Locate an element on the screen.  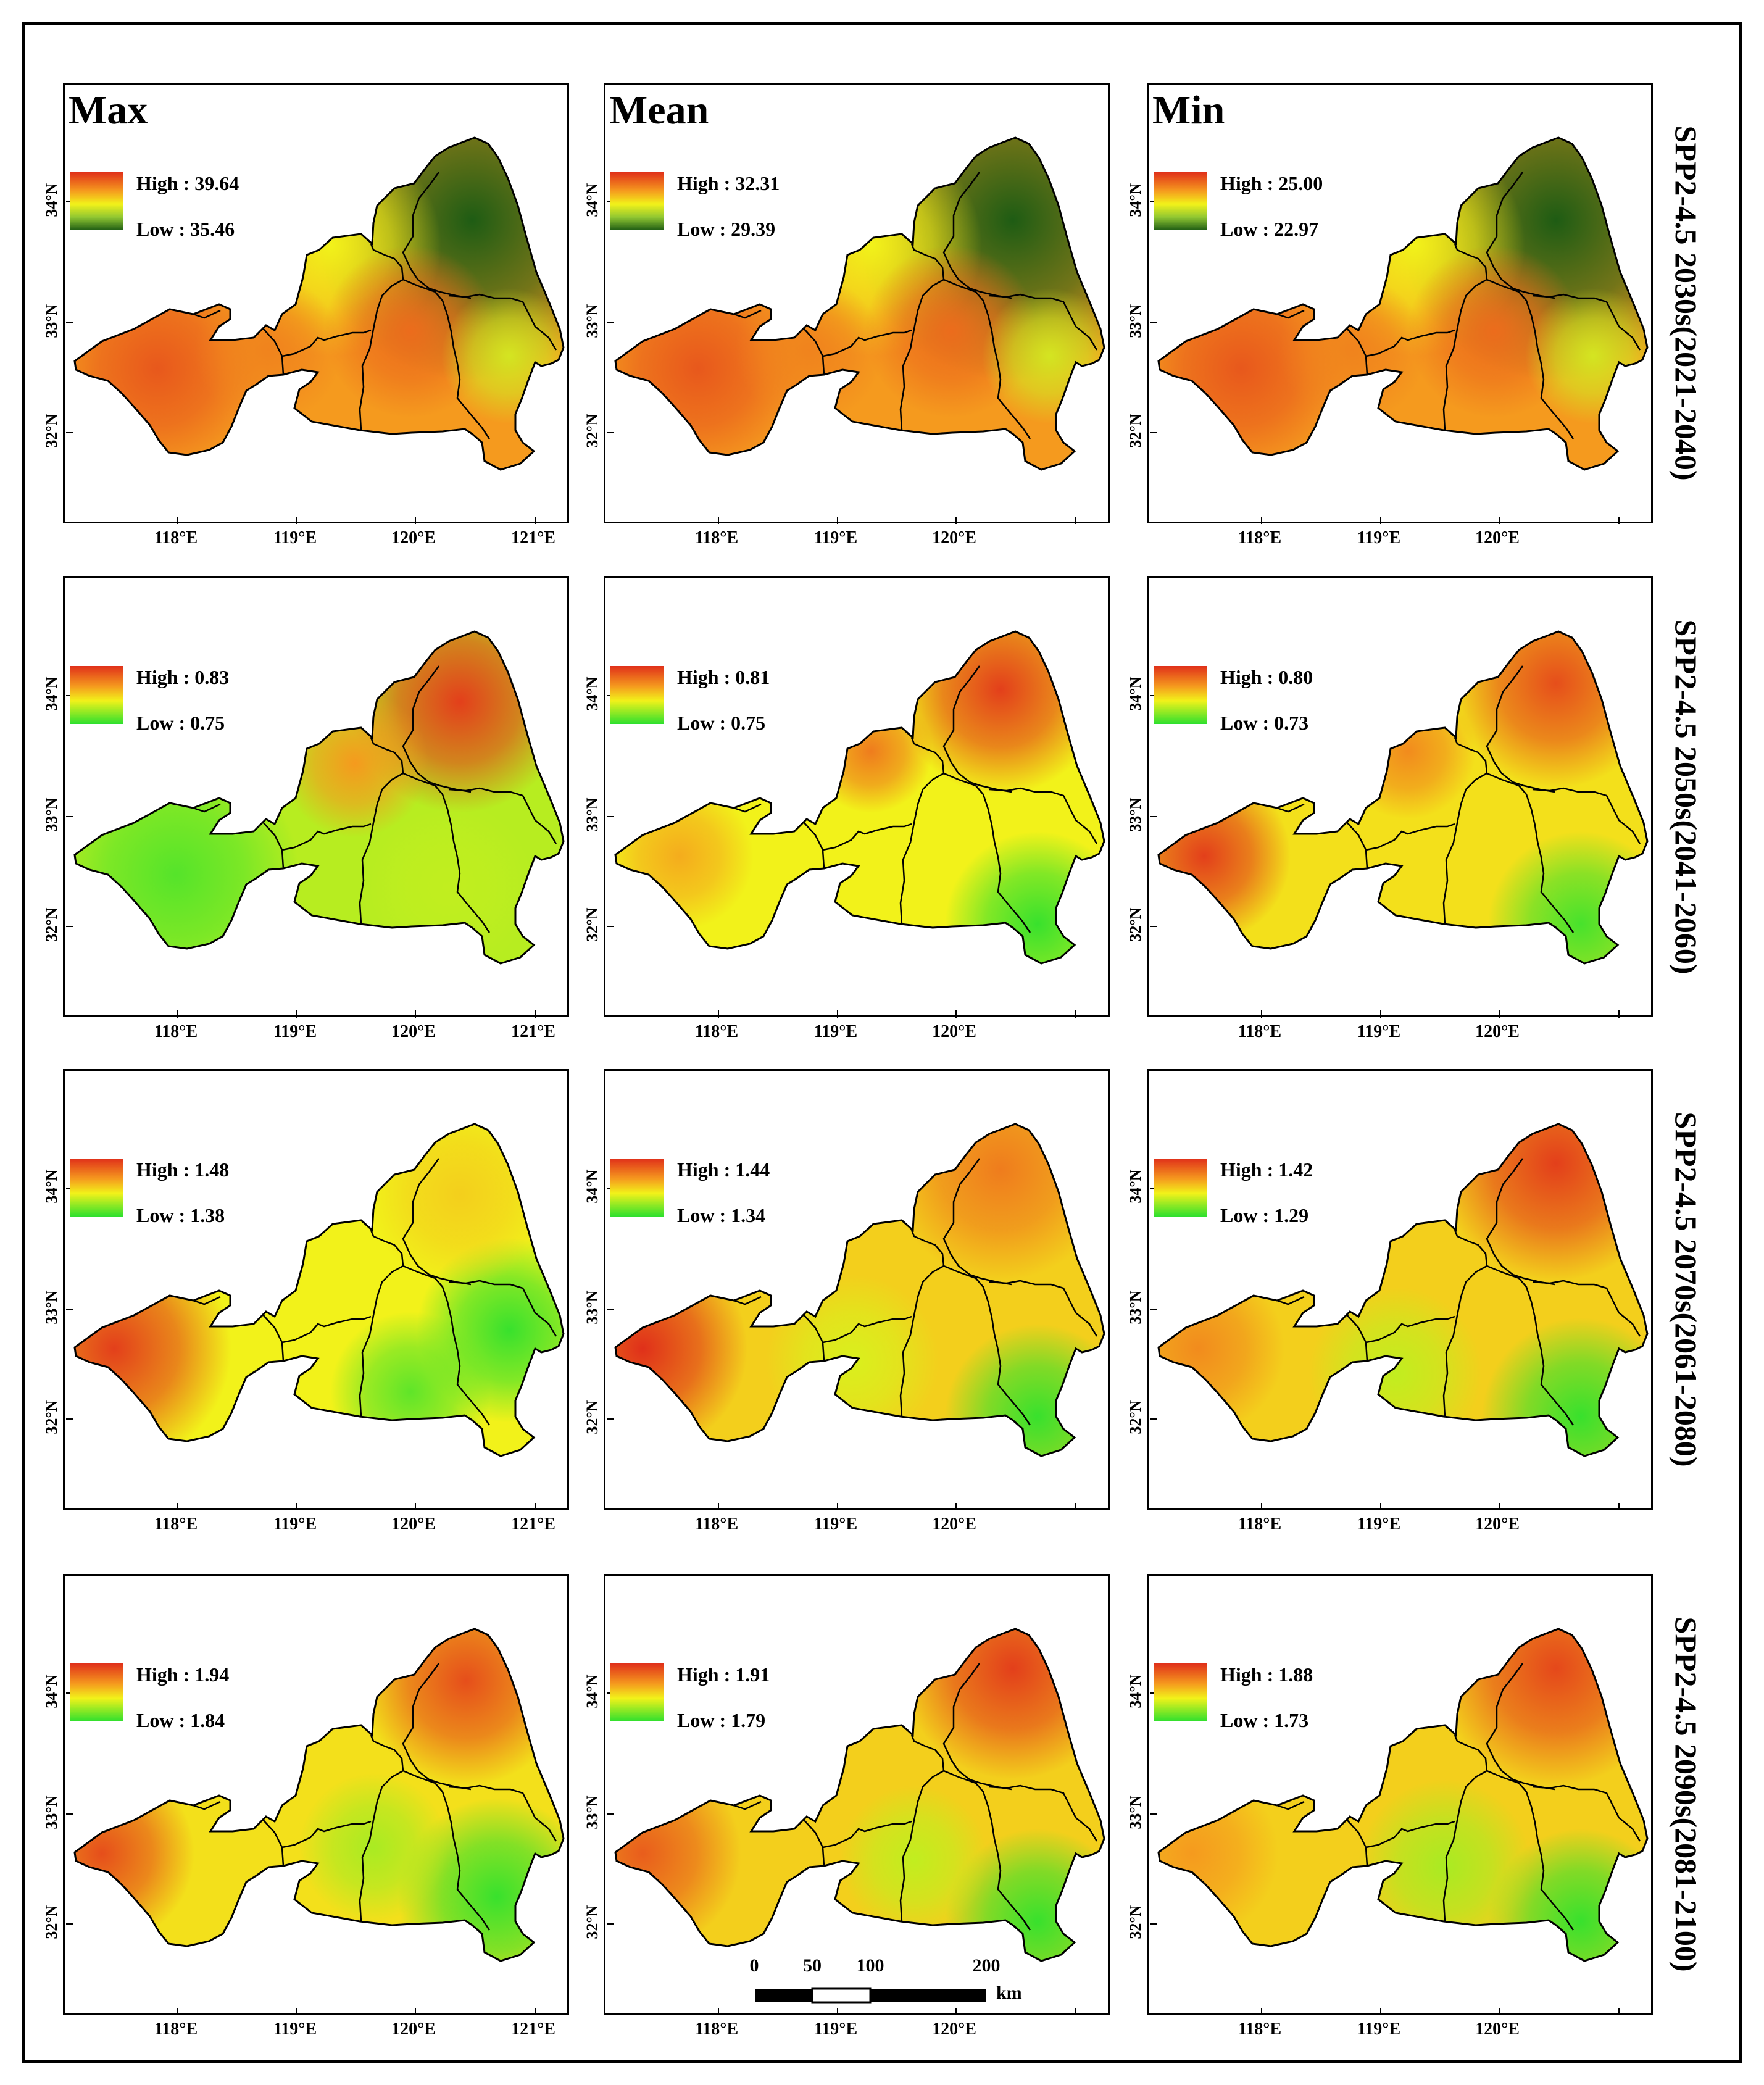
row-title-2: SPP2-4.5 2050s(2041-2060) is located at coordinates (1686, 797).